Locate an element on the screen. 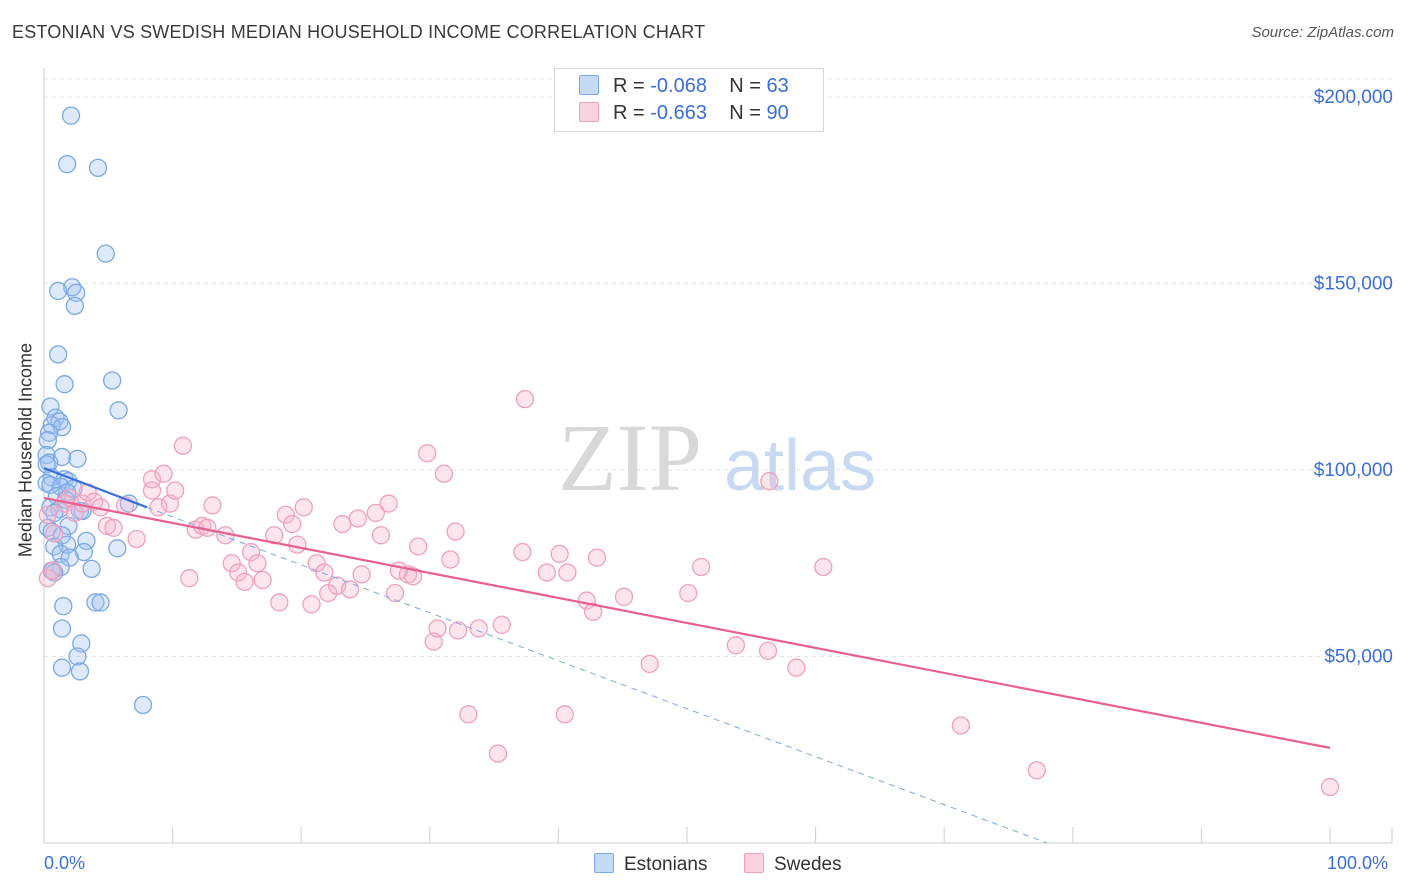 This screenshot has width=1406, height=892. y-tick-label: $200,000 is located at coordinates (1353, 97).